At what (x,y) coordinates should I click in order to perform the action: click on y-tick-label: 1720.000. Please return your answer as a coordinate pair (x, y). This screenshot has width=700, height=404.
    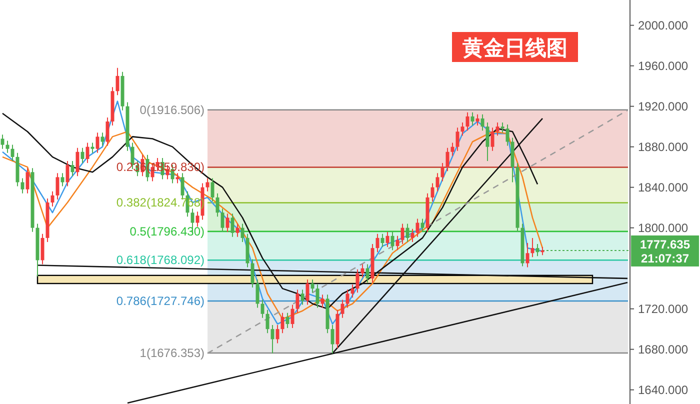
    Looking at the image, I should click on (663, 309).